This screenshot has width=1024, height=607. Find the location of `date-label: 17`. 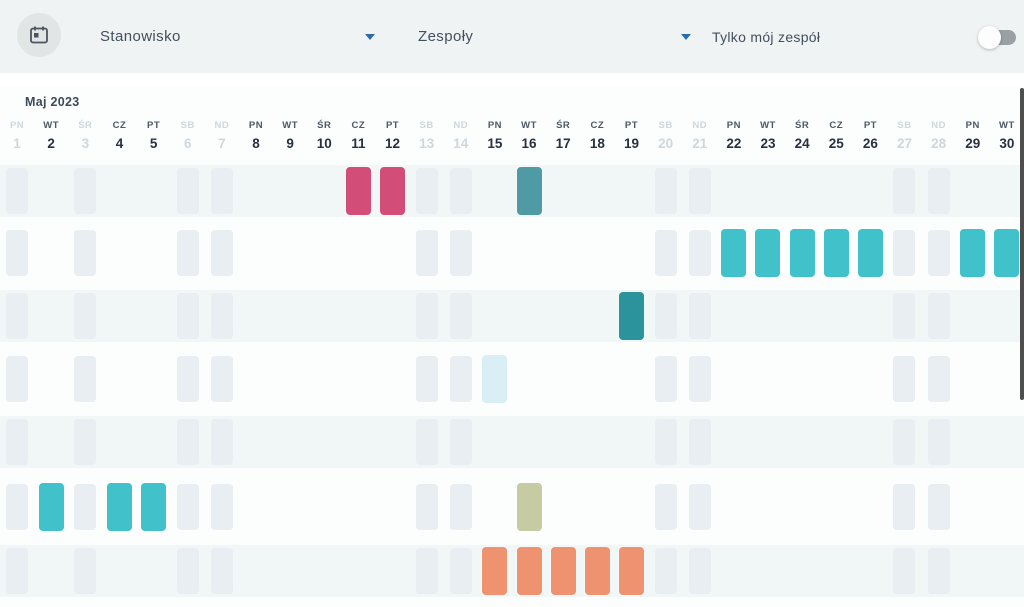

date-label: 17 is located at coordinates (563, 143).